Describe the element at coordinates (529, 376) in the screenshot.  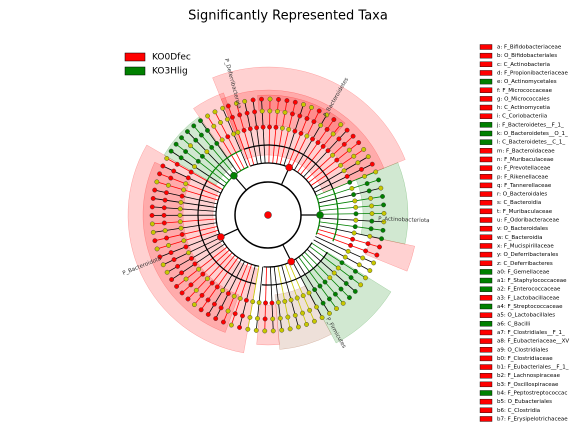
I see `taxa-label: b2: F_Lachnospiraceae` at that location.